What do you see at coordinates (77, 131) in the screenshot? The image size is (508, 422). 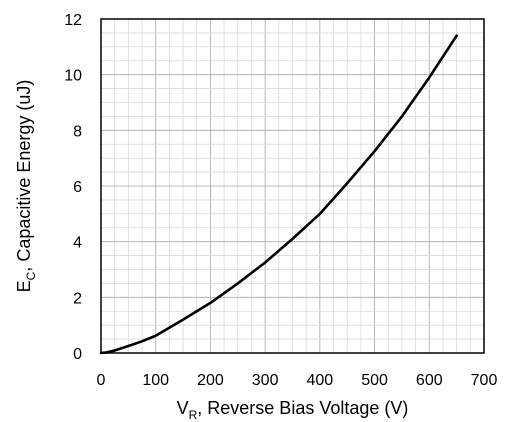 I see `y-tick-label: 8` at bounding box center [77, 131].